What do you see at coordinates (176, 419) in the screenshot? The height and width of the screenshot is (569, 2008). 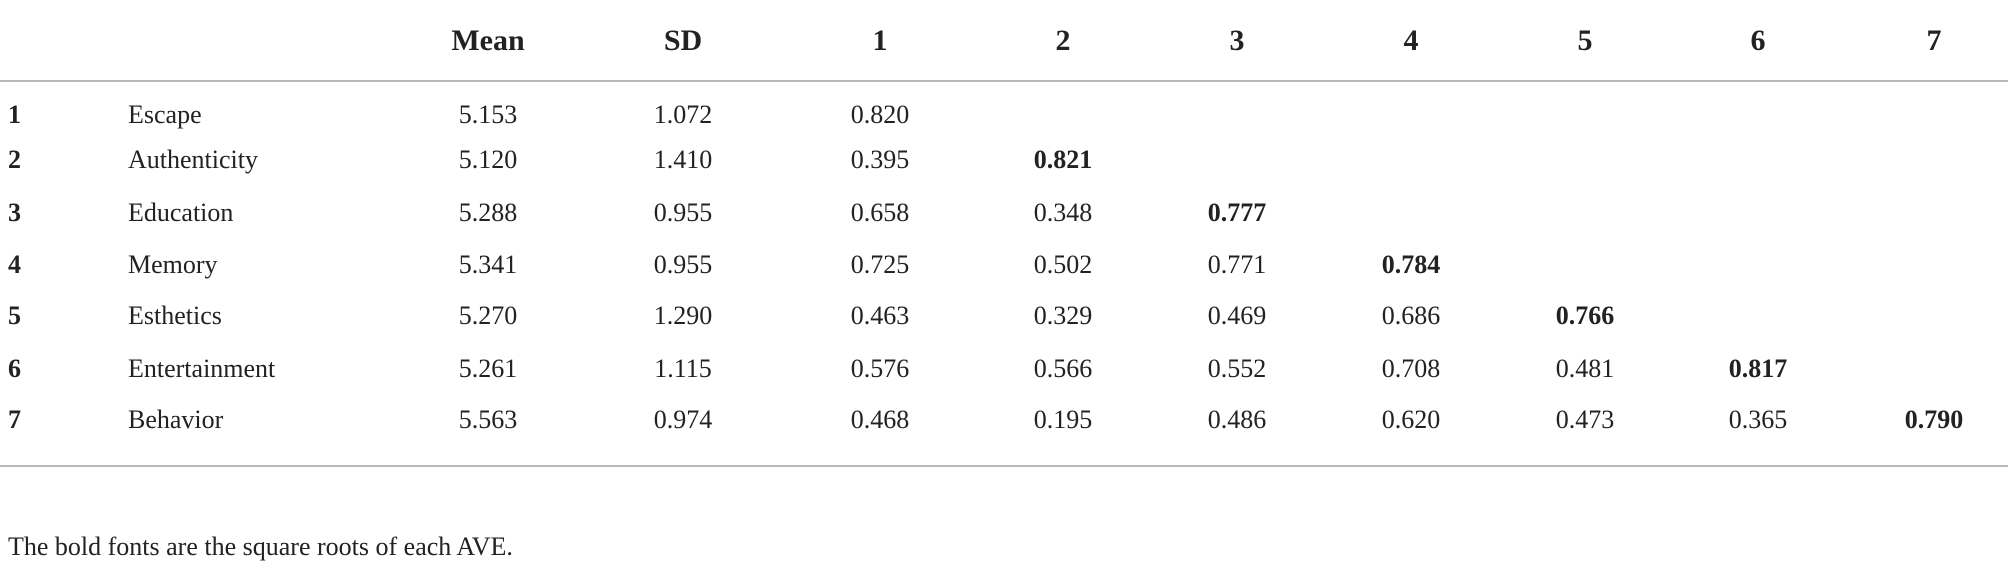 I see `row-label: Behavior` at bounding box center [176, 419].